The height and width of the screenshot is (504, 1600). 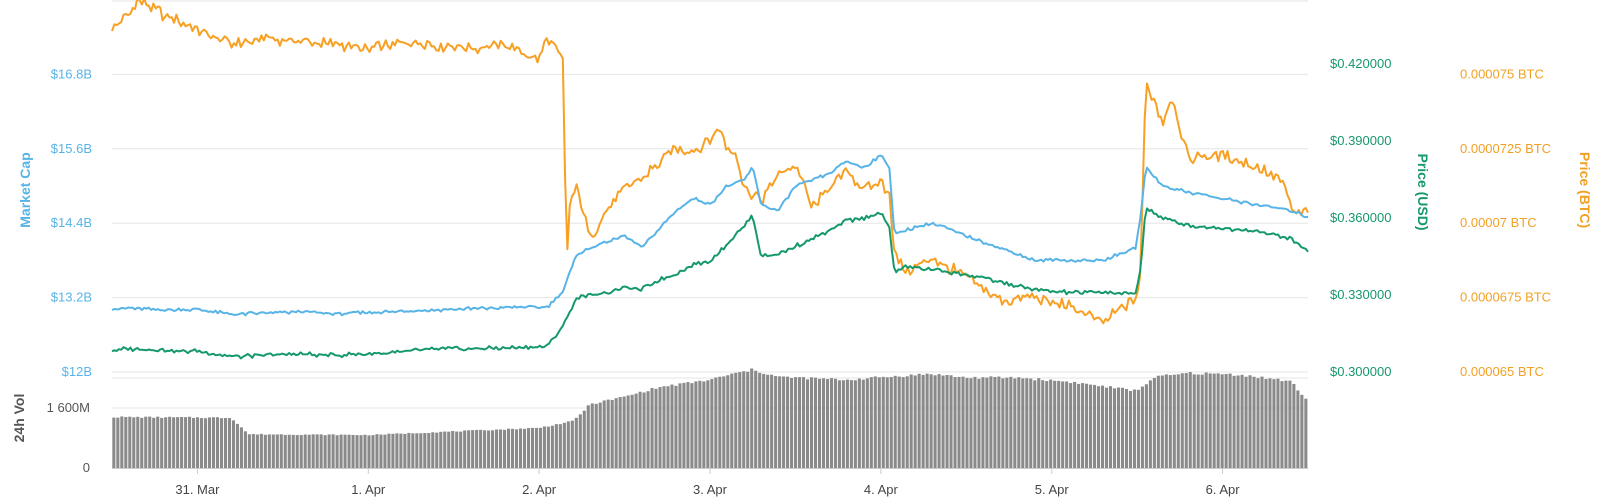 What do you see at coordinates (1505, 148) in the screenshot?
I see `price-btc-tick-label: 0.0000725 BTC` at bounding box center [1505, 148].